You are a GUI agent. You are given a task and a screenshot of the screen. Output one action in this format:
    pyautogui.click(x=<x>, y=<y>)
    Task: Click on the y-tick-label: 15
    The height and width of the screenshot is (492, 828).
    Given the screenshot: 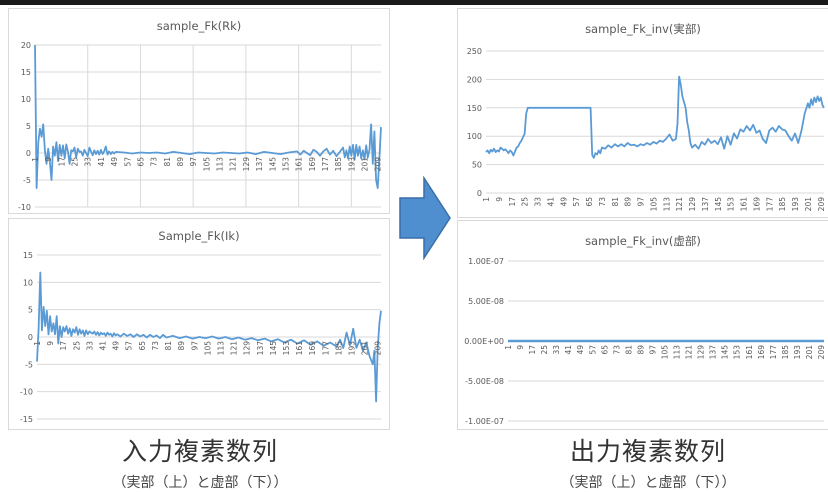 What is the action you would take?
    pyautogui.click(x=26, y=72)
    